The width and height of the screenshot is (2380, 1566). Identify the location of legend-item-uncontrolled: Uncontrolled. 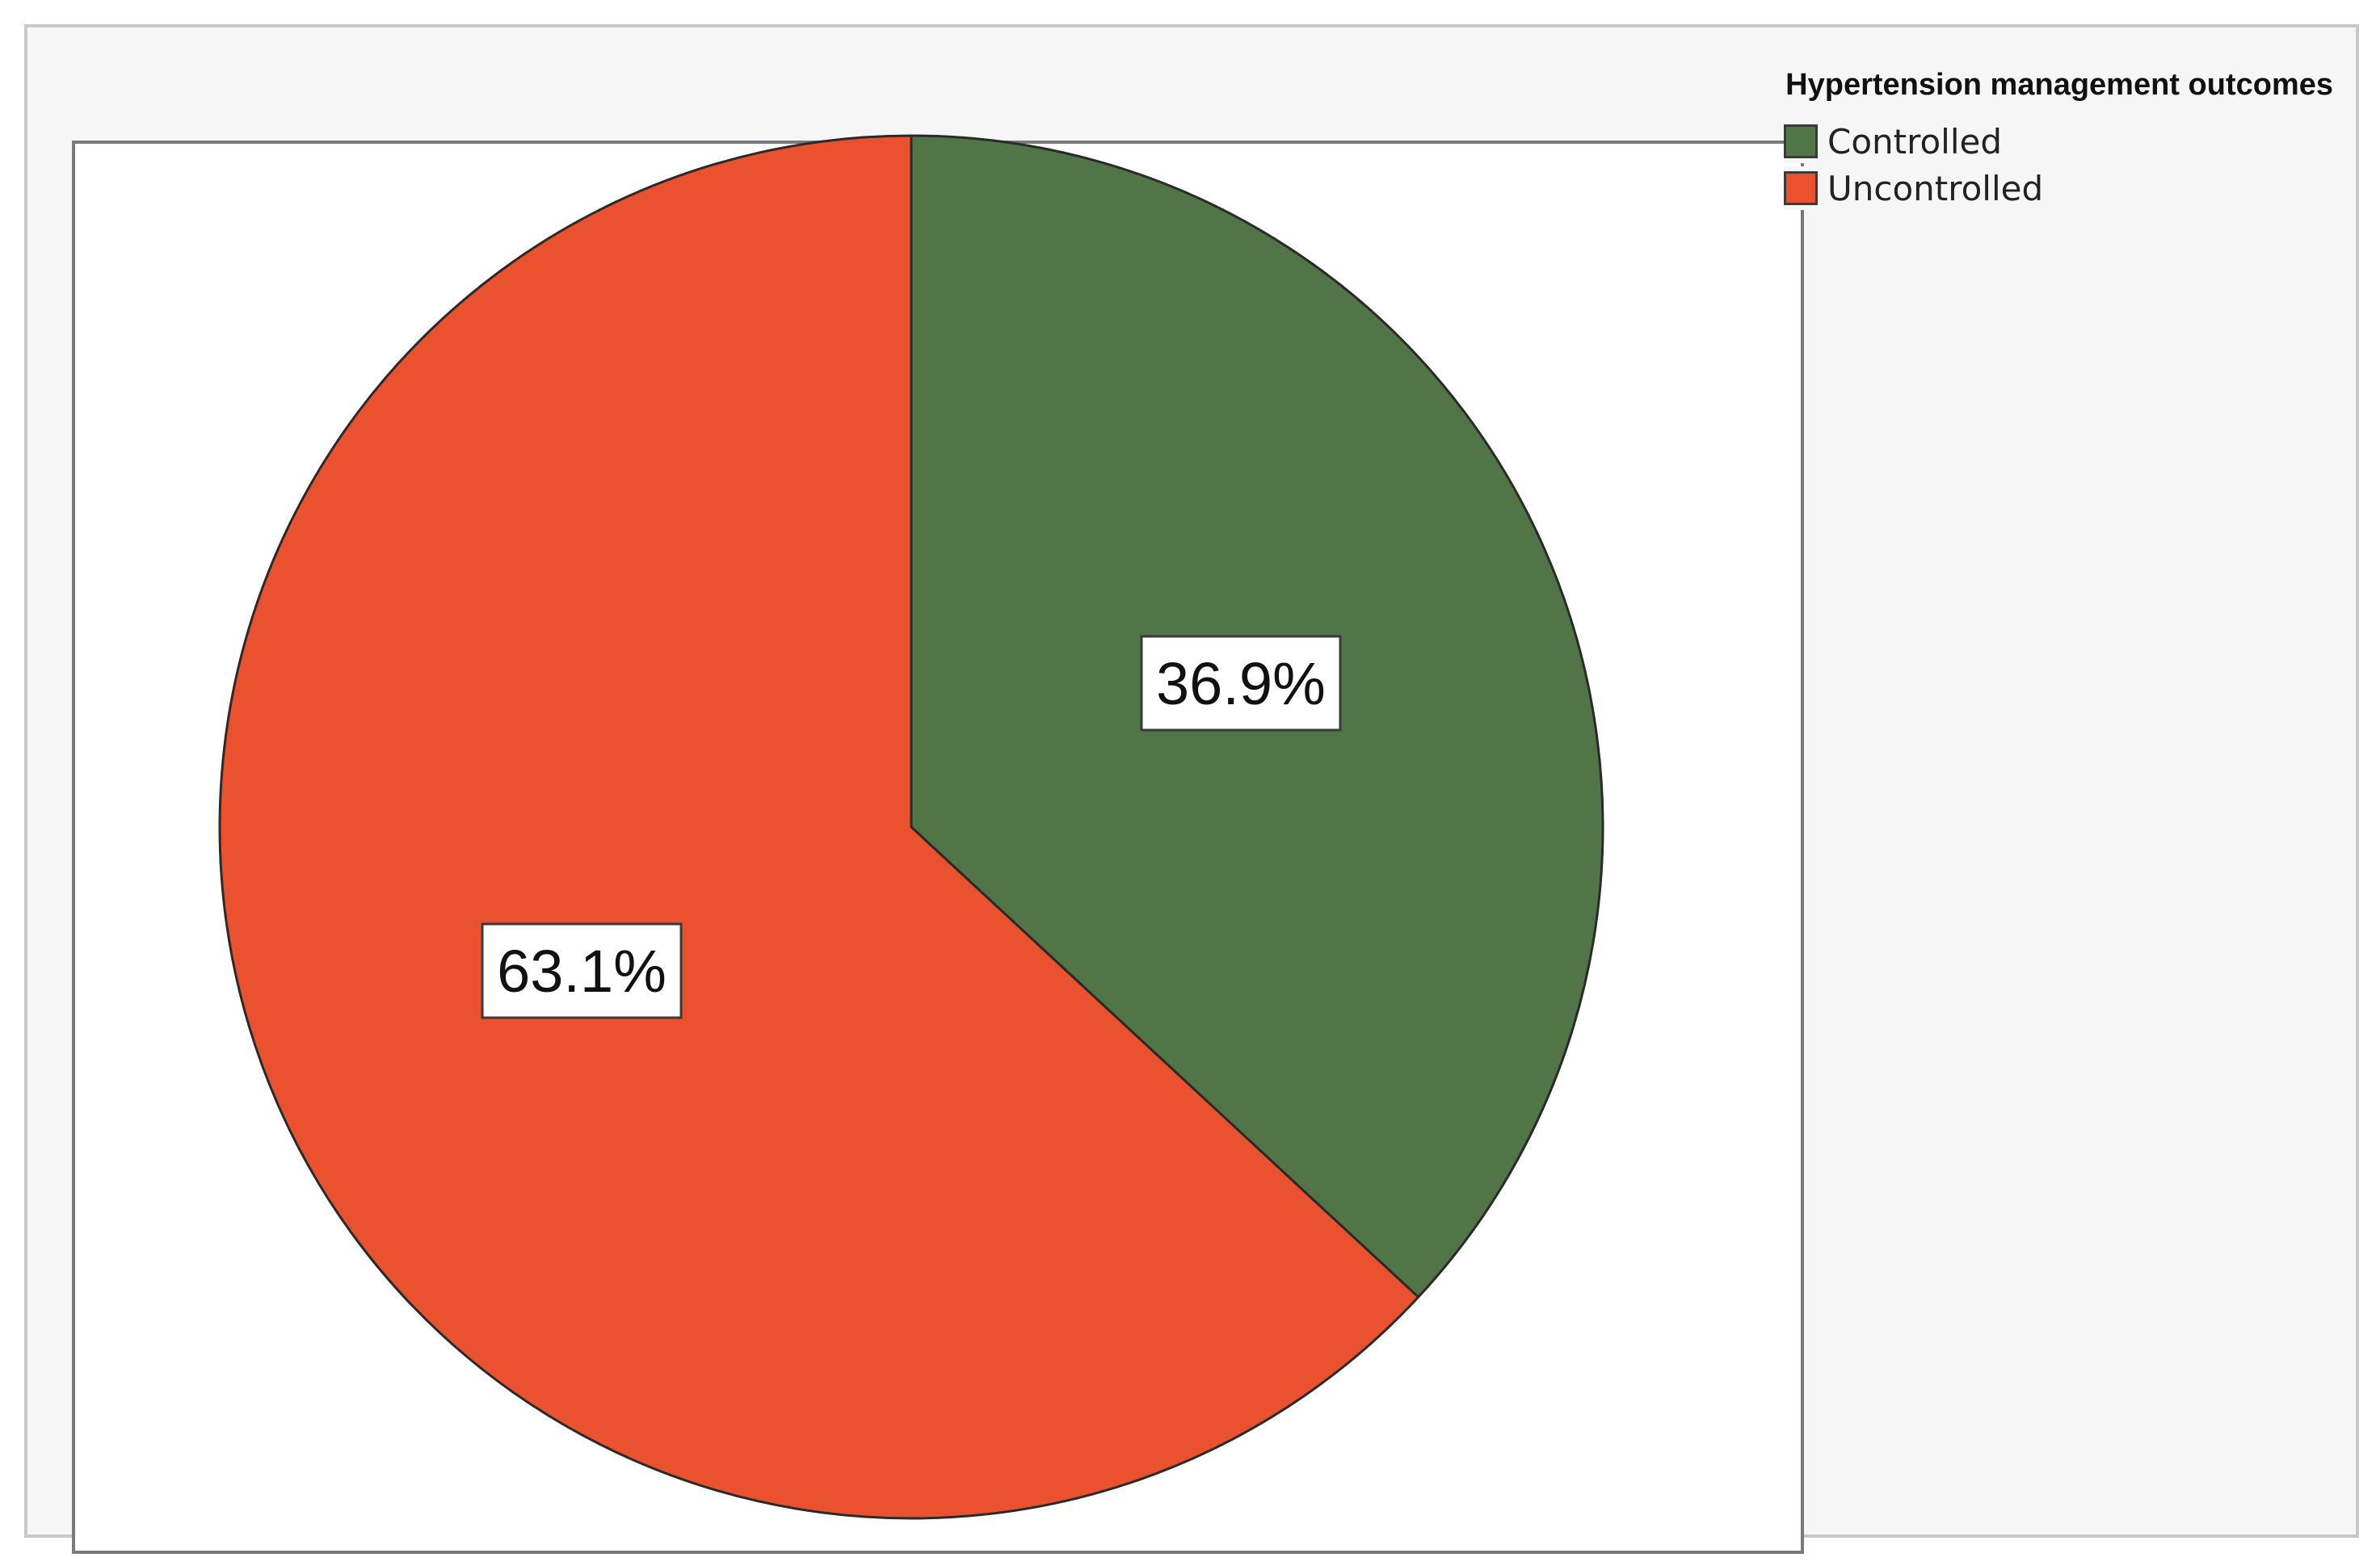
(1914, 188).